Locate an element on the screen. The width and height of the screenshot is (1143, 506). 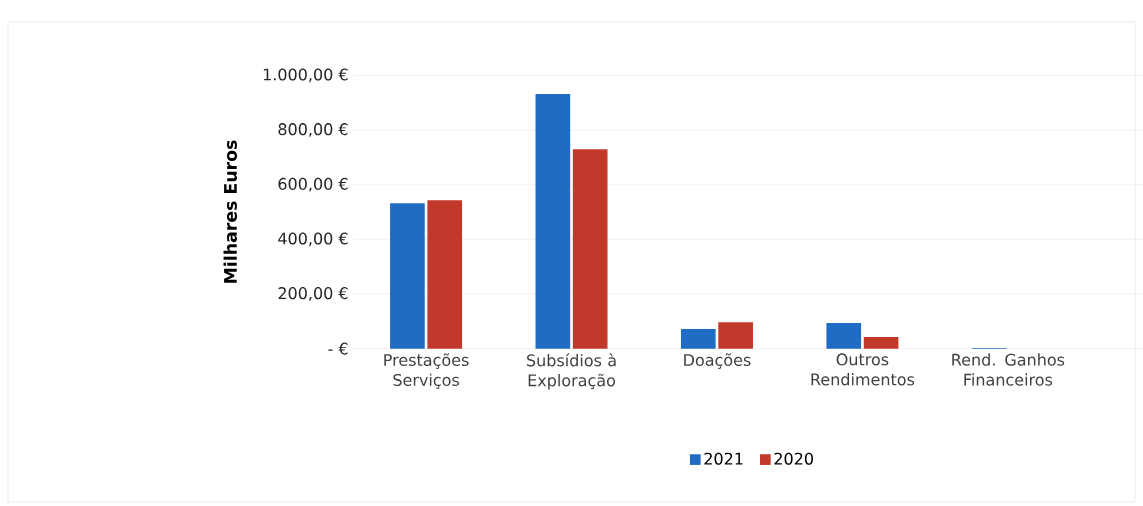
legend-label: 2020 is located at coordinates (793, 458).